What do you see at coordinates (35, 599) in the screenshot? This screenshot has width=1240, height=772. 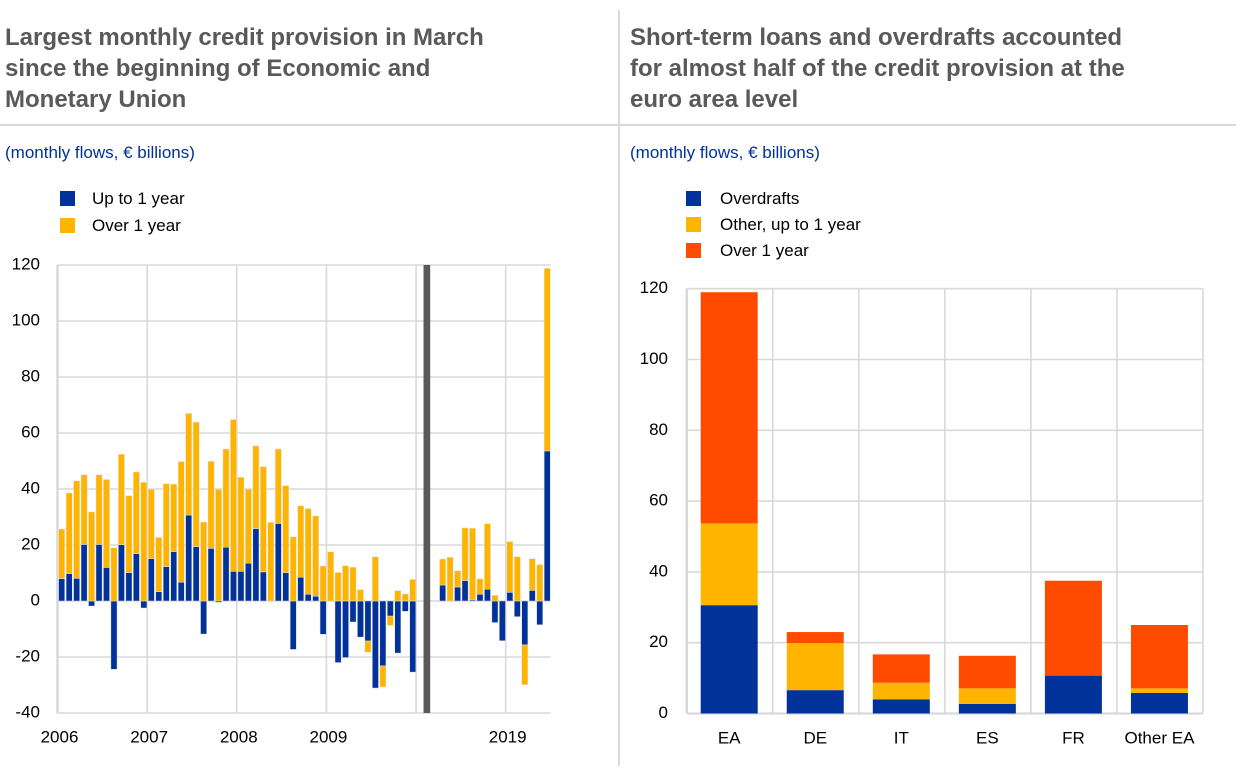 I see `y-tick-label: 0` at bounding box center [35, 599].